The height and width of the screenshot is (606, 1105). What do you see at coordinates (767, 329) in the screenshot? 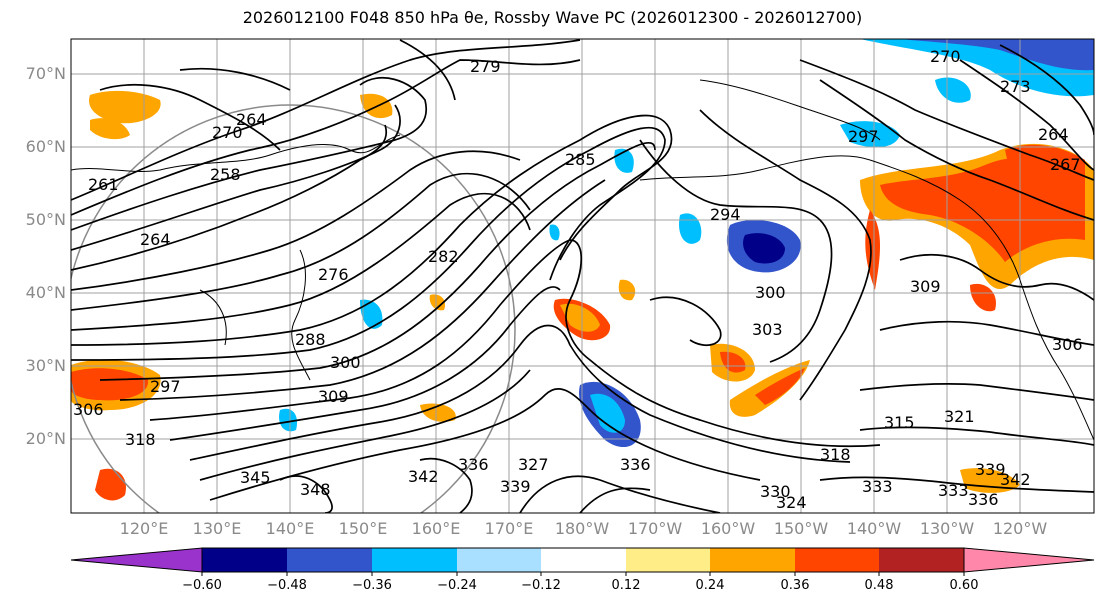
I see `contour-label: 303` at bounding box center [767, 329].